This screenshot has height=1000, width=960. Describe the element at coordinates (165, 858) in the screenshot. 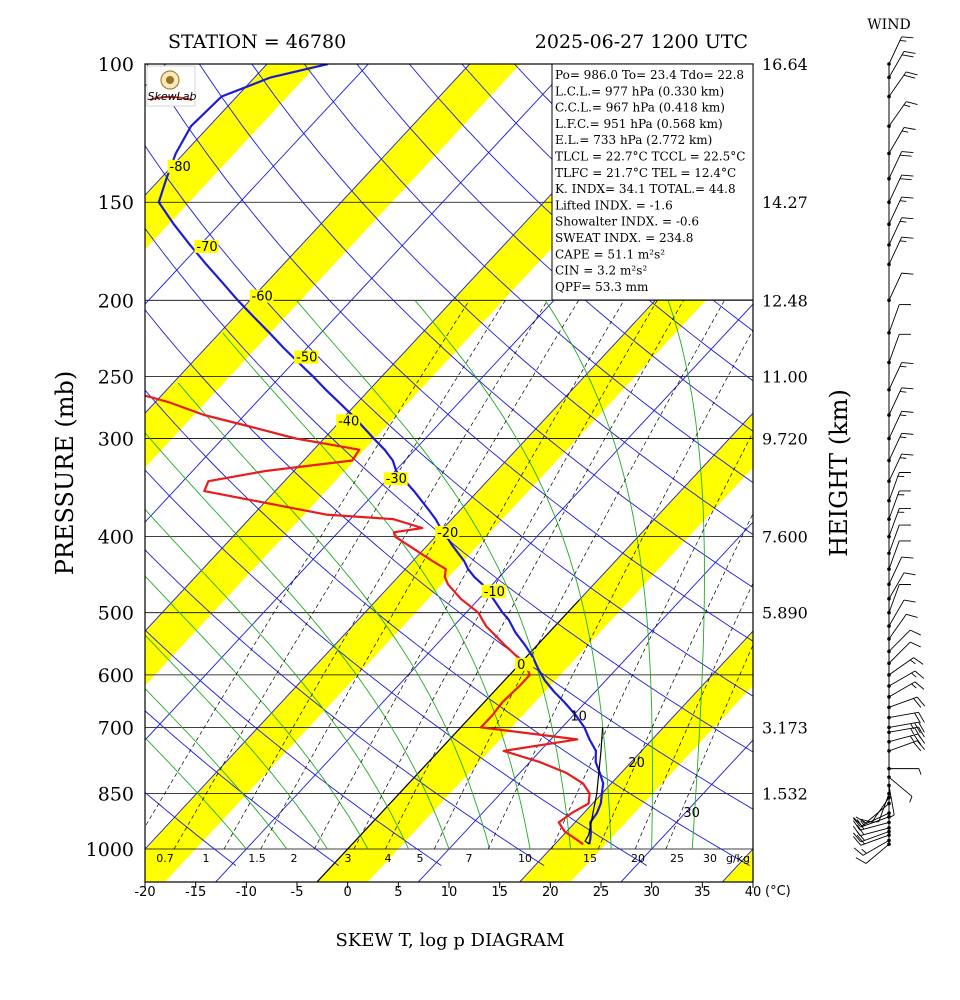

I see `mixing-ratio-label: 0.7` at that location.